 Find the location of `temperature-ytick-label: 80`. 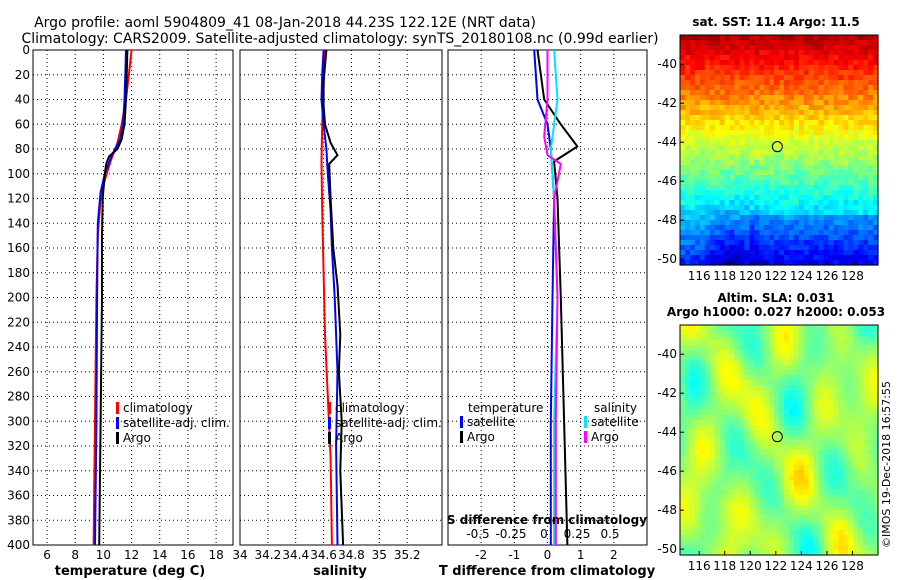

temperature-ytick-label: 80 is located at coordinates (22, 149).